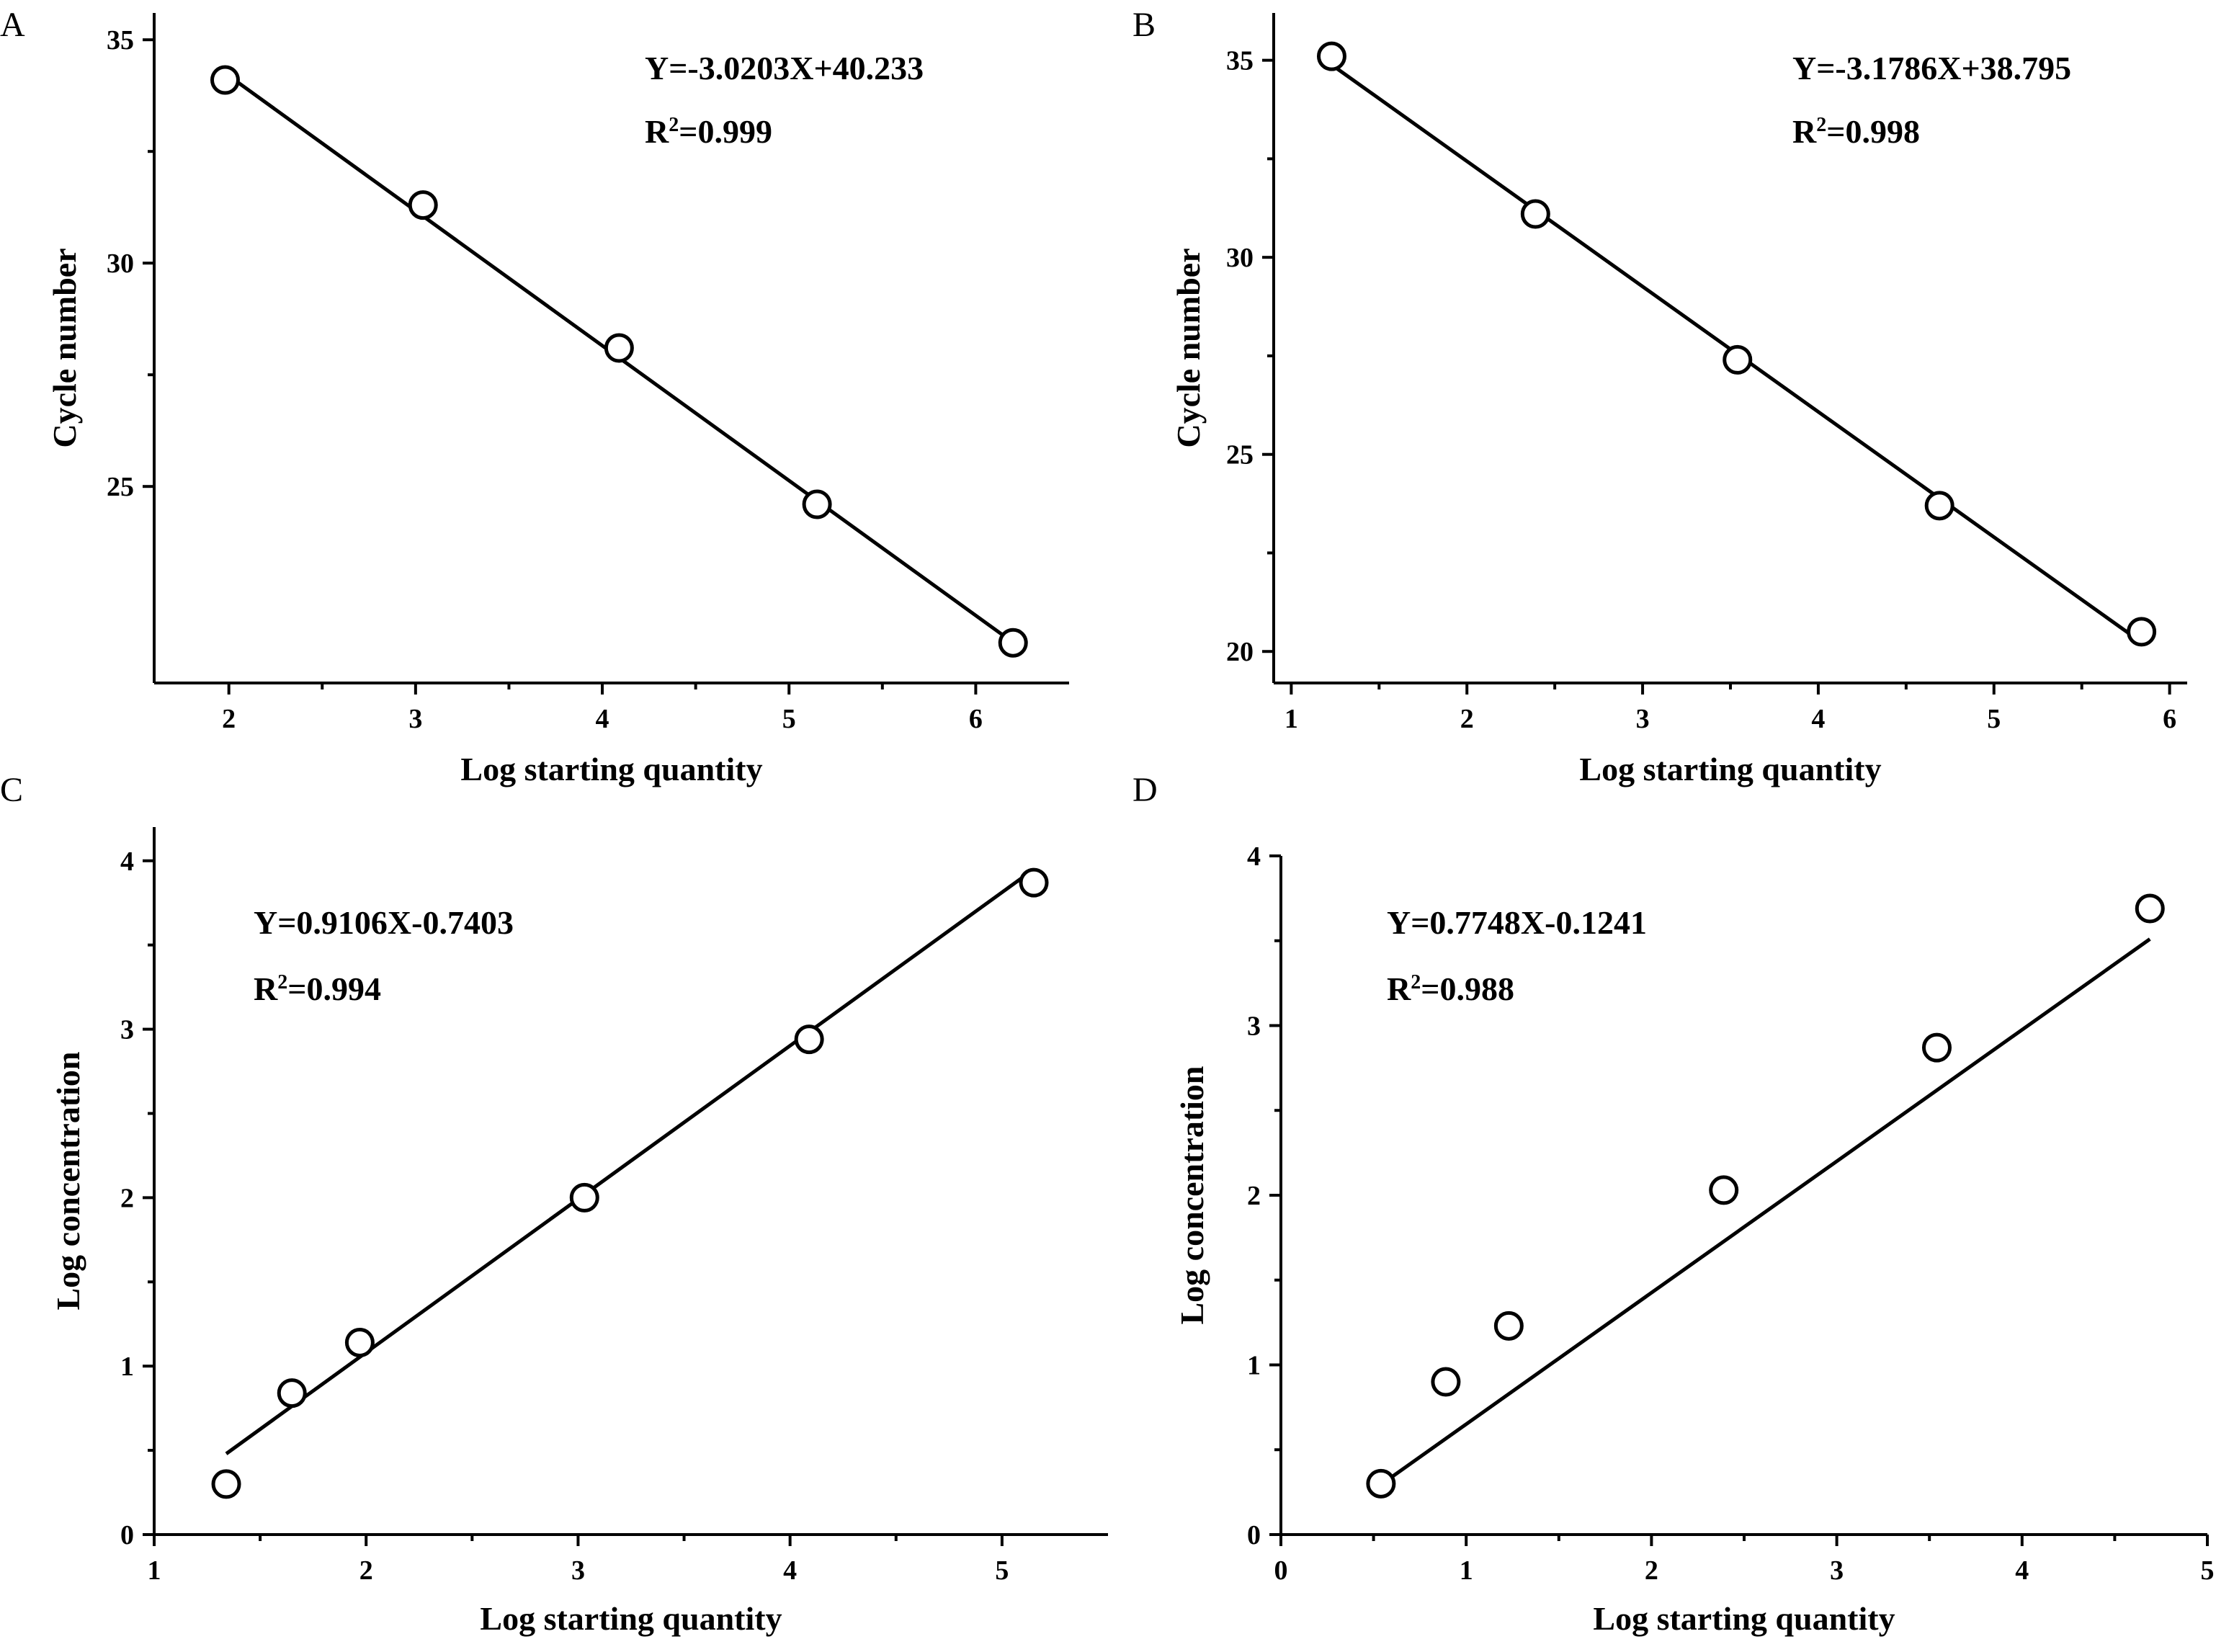 The height and width of the screenshot is (1652, 2216). Describe the element at coordinates (1240, 652) in the screenshot. I see `y-tick-label: 20` at that location.